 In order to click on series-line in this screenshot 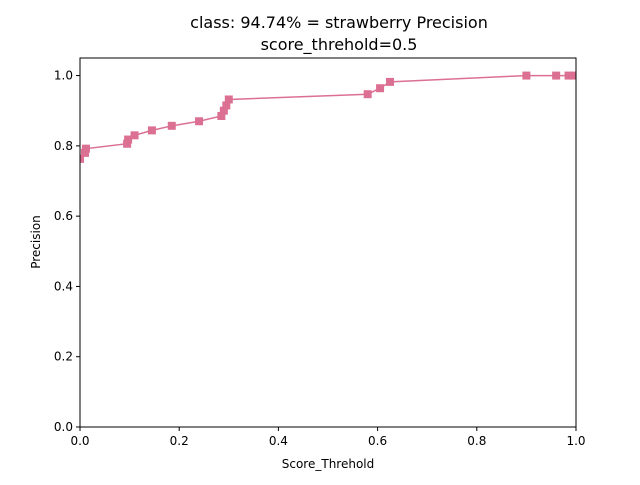, I will do `click(327, 117)`.